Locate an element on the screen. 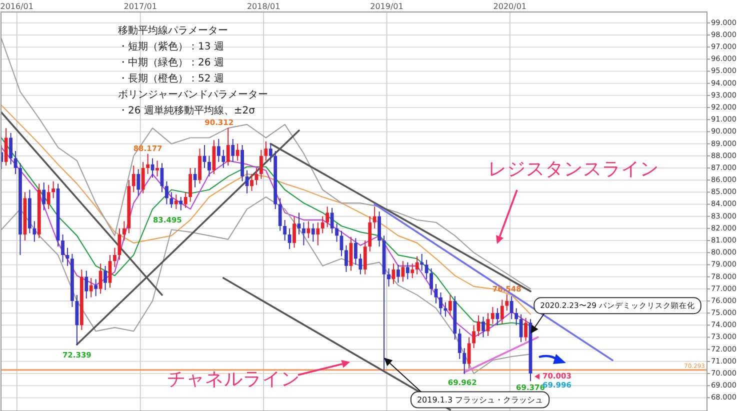  note: 2019.1.3 フラッシュ・クラッシュ is located at coordinates (480, 399).